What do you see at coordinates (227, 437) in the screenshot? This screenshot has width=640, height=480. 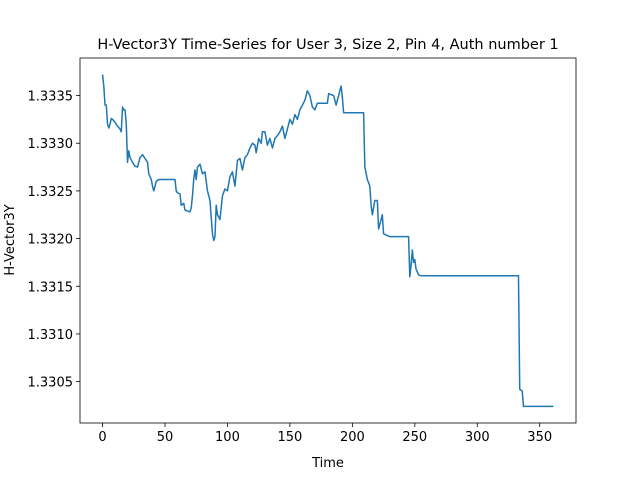 I see `x-tick-label: 100` at bounding box center [227, 437].